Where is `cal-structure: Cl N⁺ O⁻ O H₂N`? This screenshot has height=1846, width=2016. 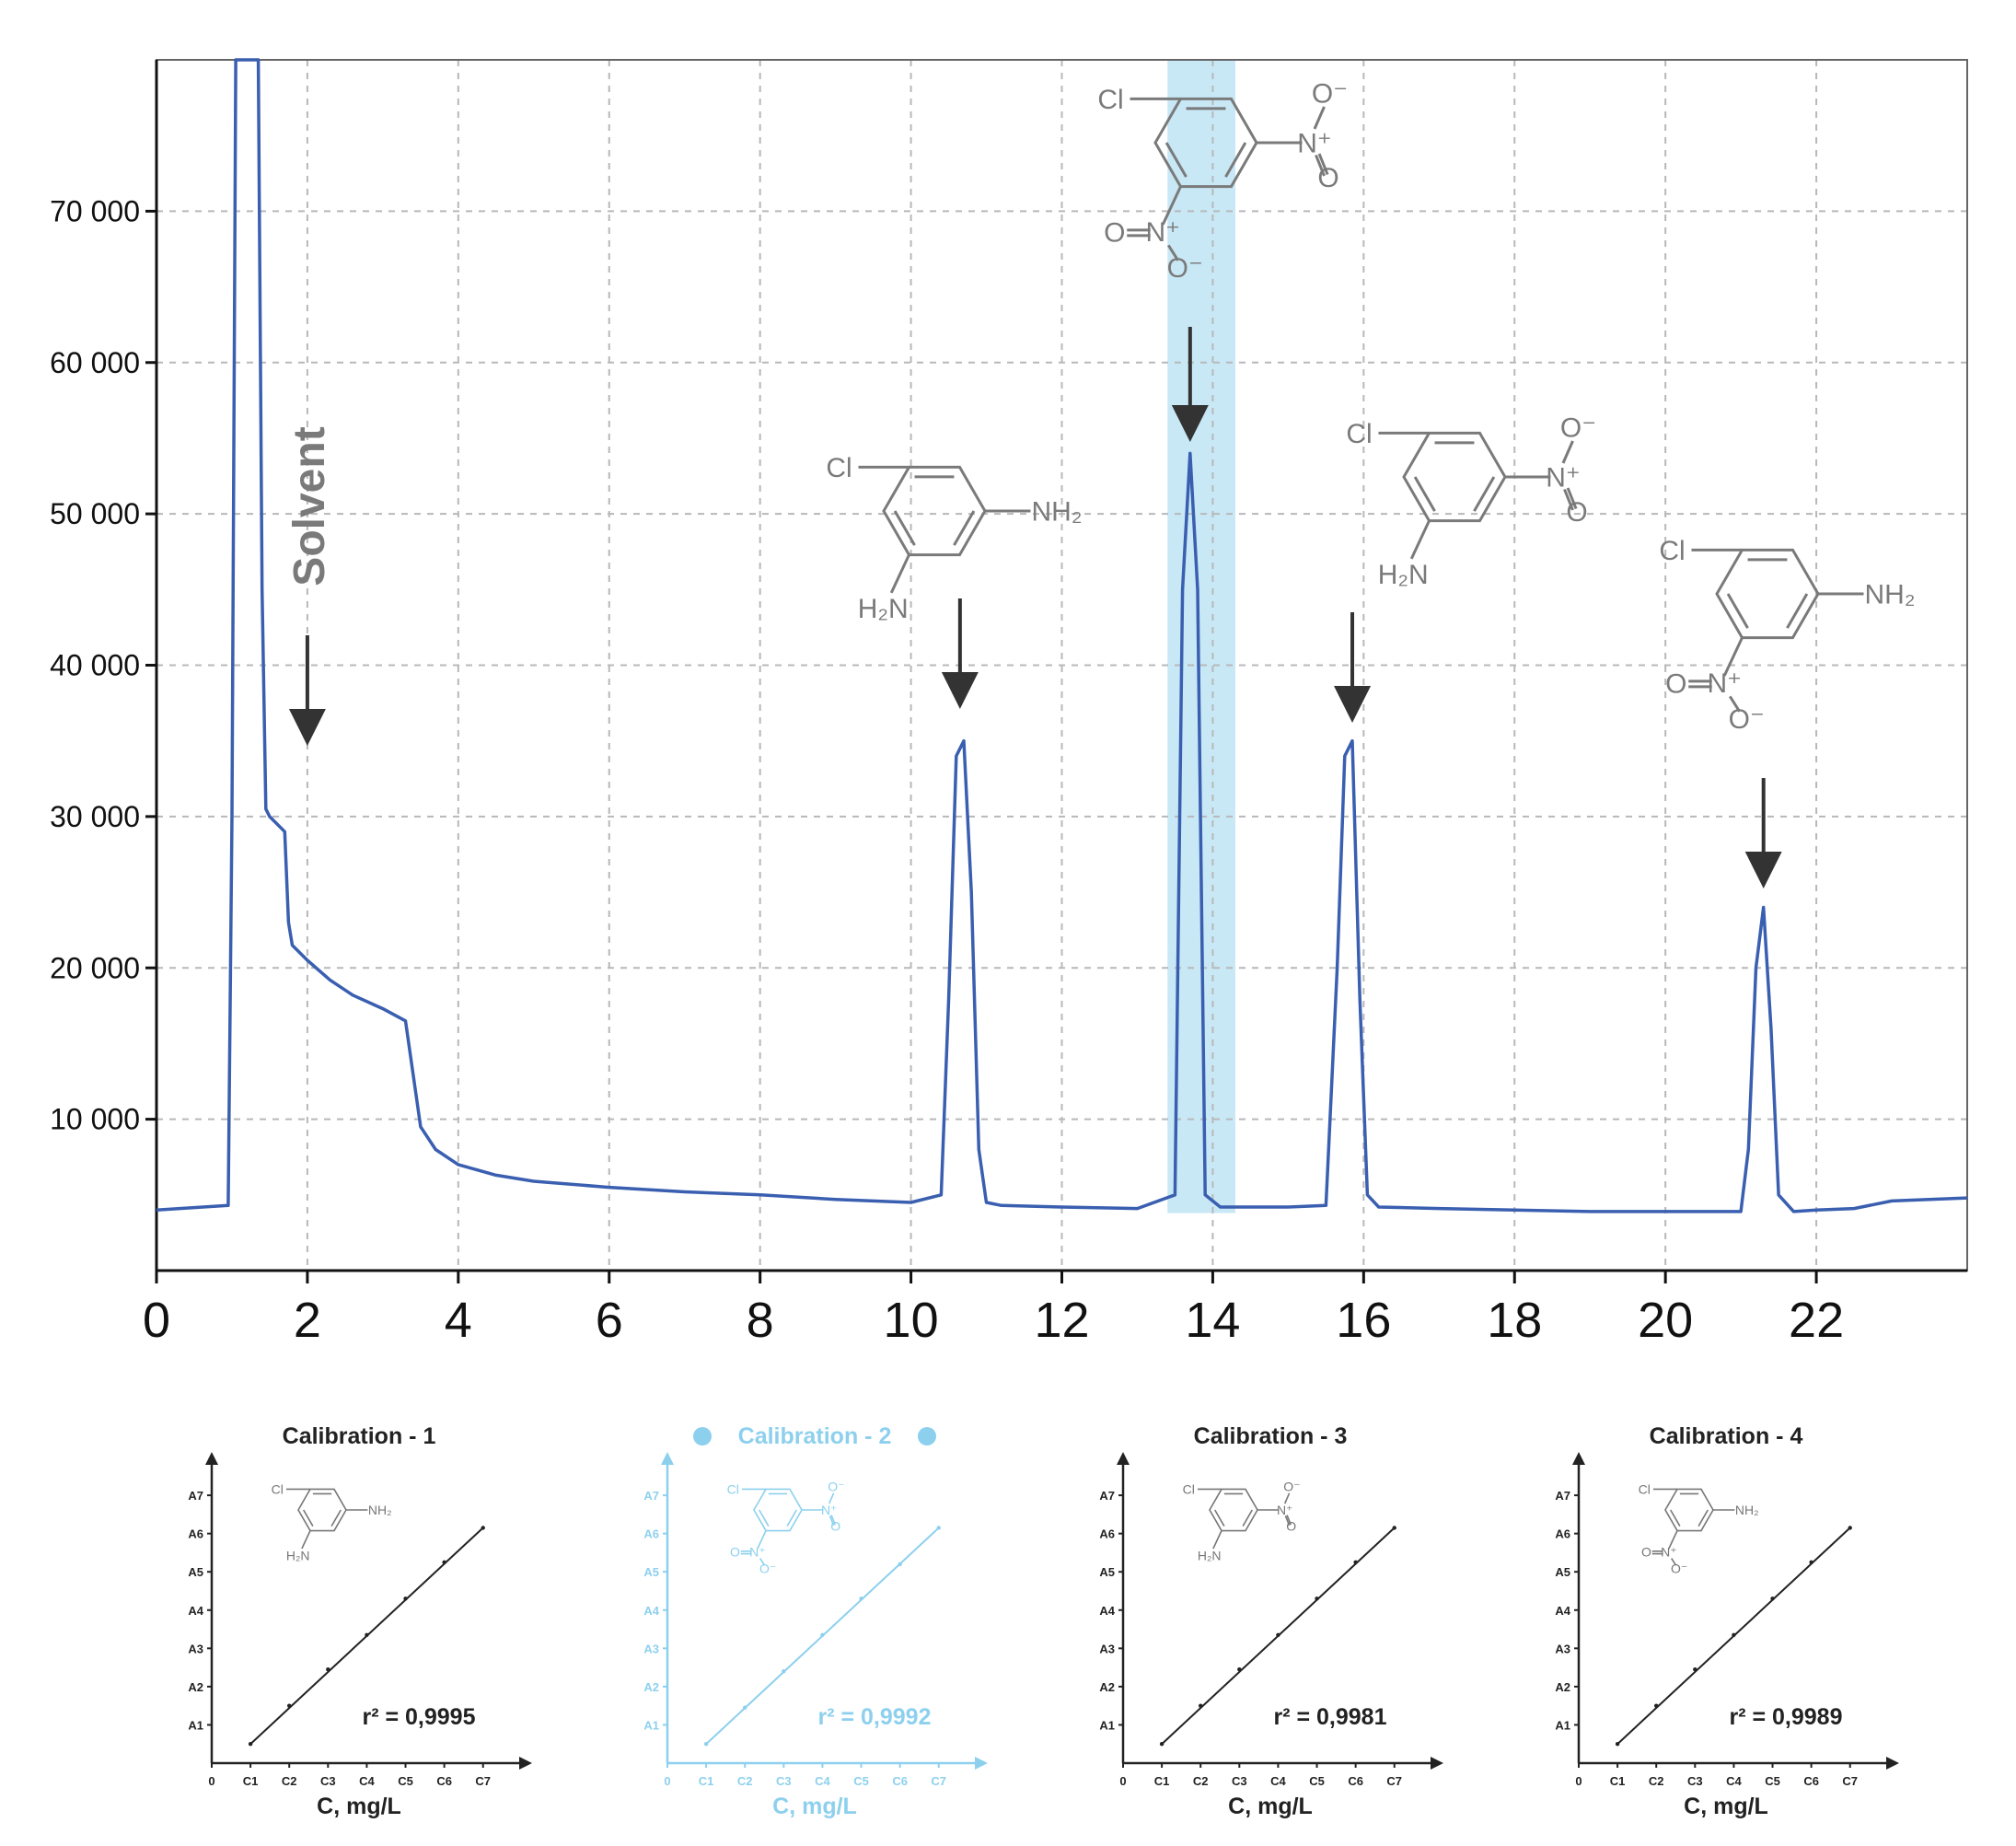 cal-structure: Cl N⁺ O⁻ O H₂N is located at coordinates (1242, 1521).